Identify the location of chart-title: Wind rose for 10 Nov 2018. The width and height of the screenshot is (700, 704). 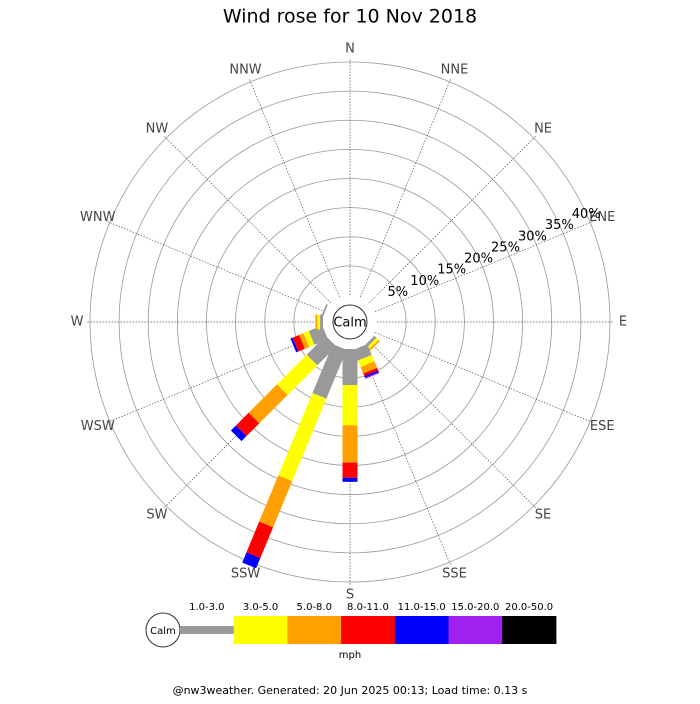
(350, 17).